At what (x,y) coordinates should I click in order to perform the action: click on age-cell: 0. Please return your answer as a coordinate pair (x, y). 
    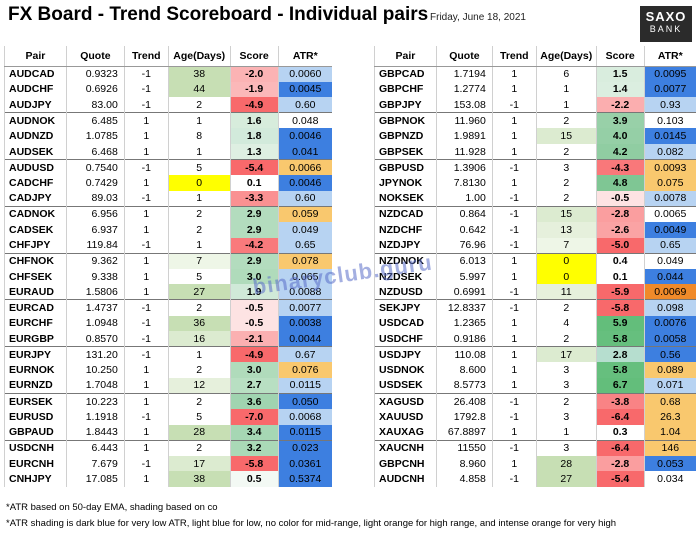
    Looking at the image, I should click on (566, 276).